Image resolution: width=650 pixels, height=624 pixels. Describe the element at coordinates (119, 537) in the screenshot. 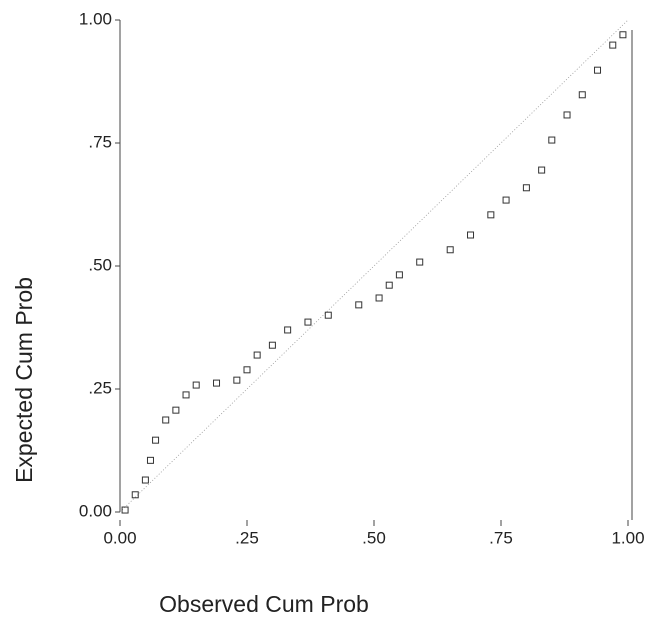

I see `x-tick-label: 0.00` at that location.